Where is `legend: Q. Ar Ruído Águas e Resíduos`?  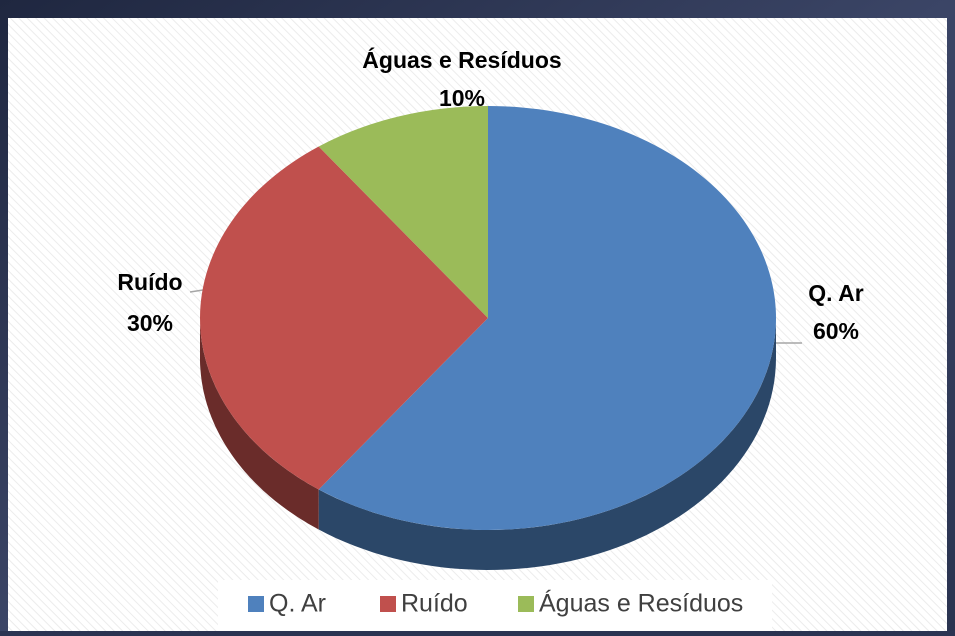 legend: Q. Ar Ruído Águas e Resíduos is located at coordinates (495, 603).